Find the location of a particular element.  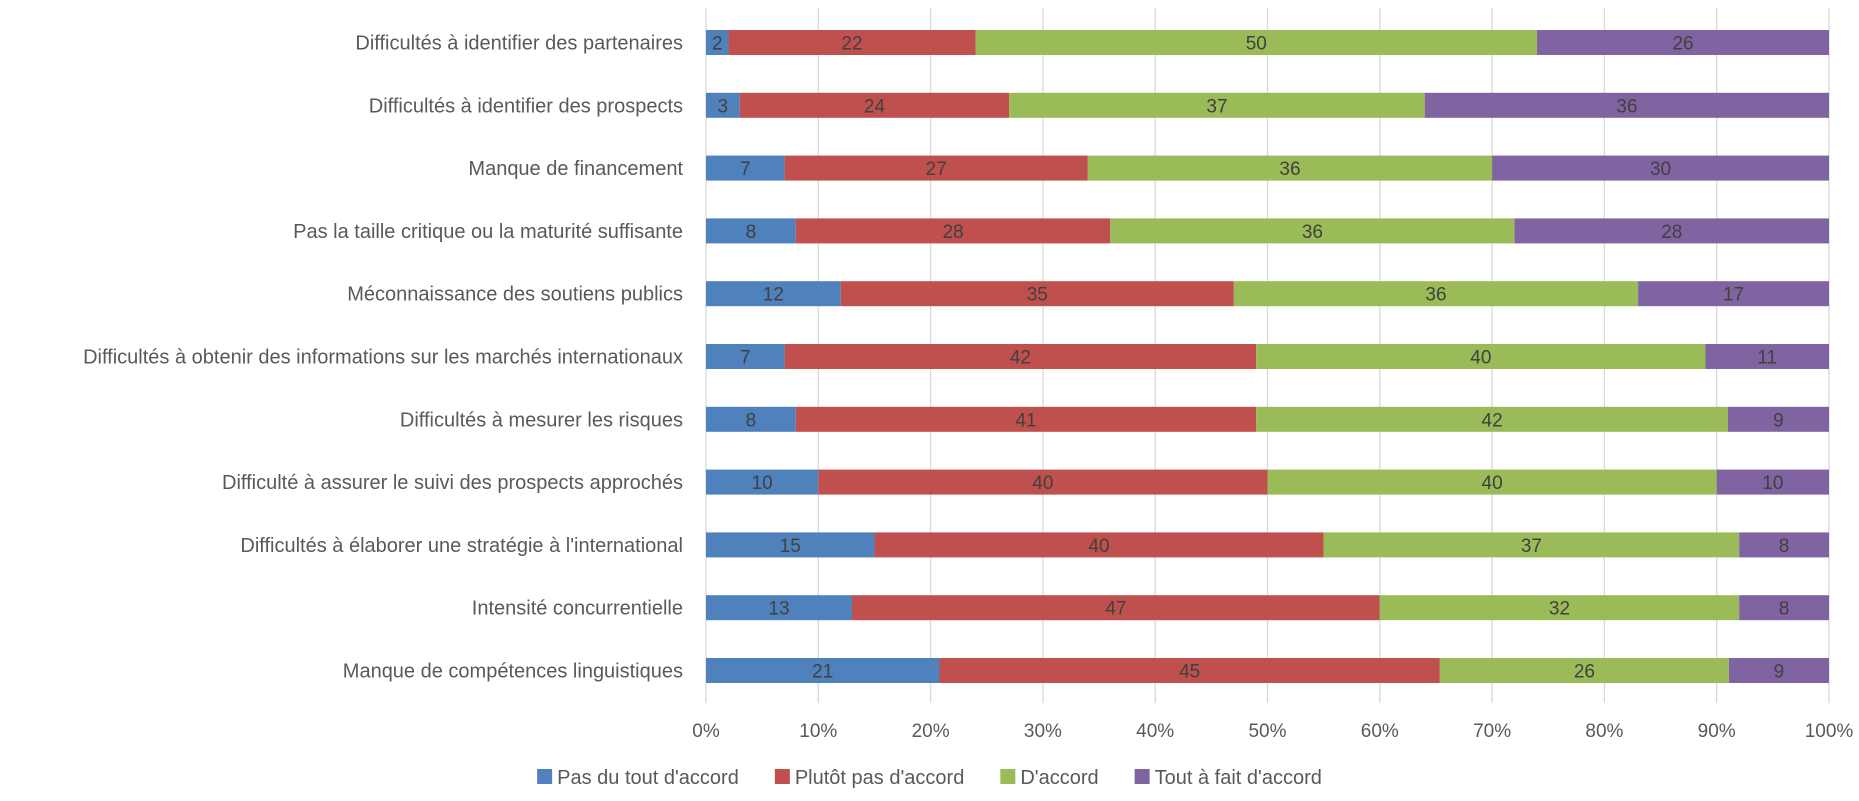

data-label: 47 is located at coordinates (1115, 609).